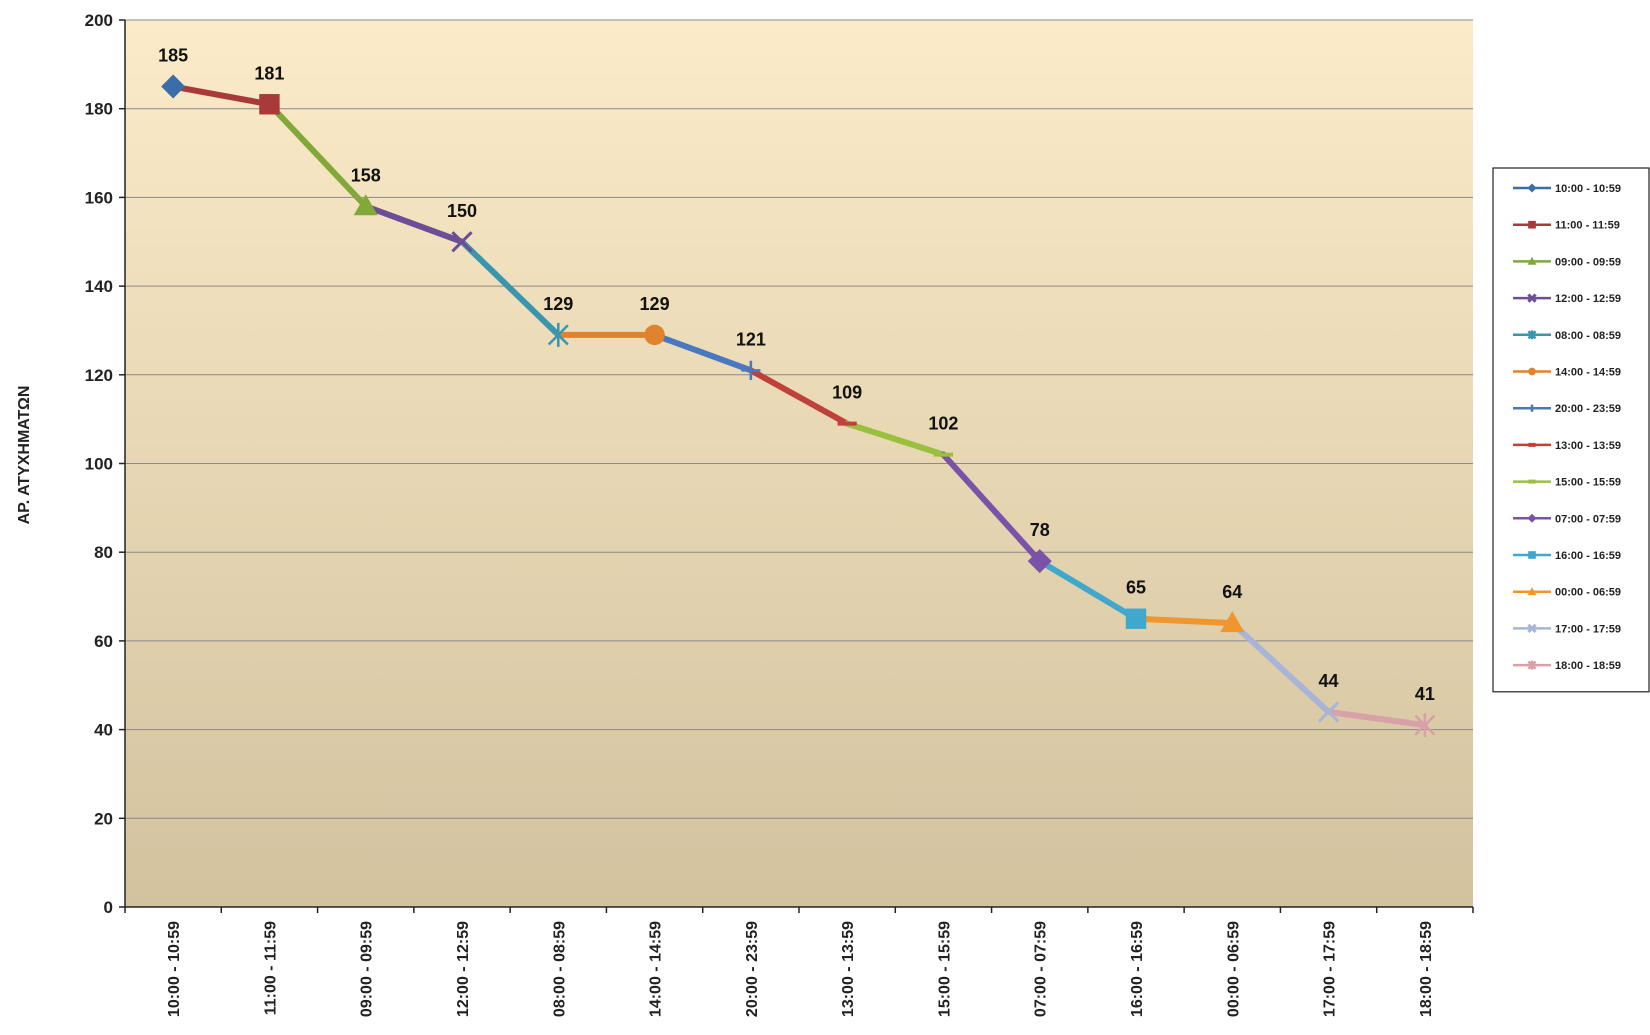 The height and width of the screenshot is (1035, 1650). Describe the element at coordinates (1588, 373) in the screenshot. I see `legend-label: 14:00 - 14:59` at that location.